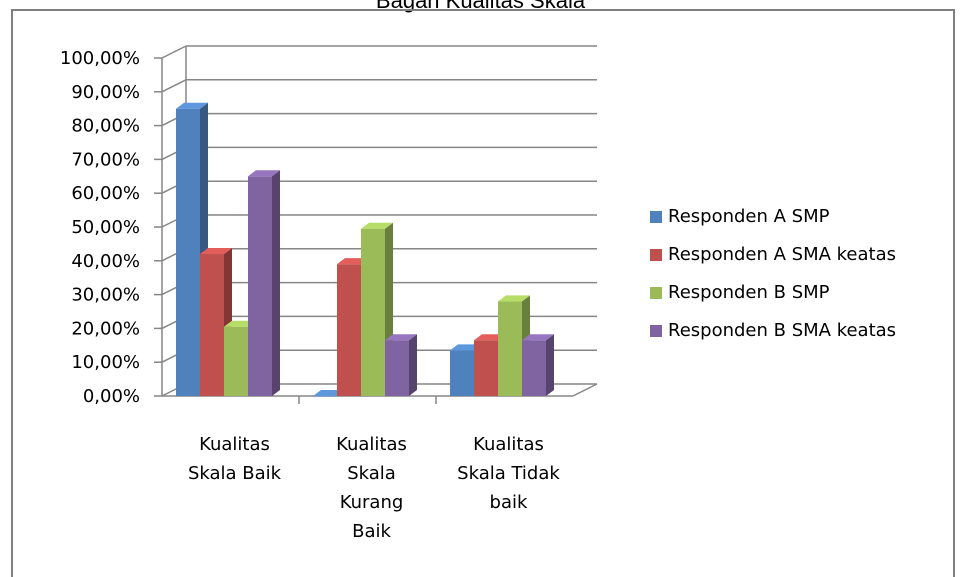 This screenshot has width=961, height=577. I want to click on y-tick-label: 30,00%, so click(105, 295).